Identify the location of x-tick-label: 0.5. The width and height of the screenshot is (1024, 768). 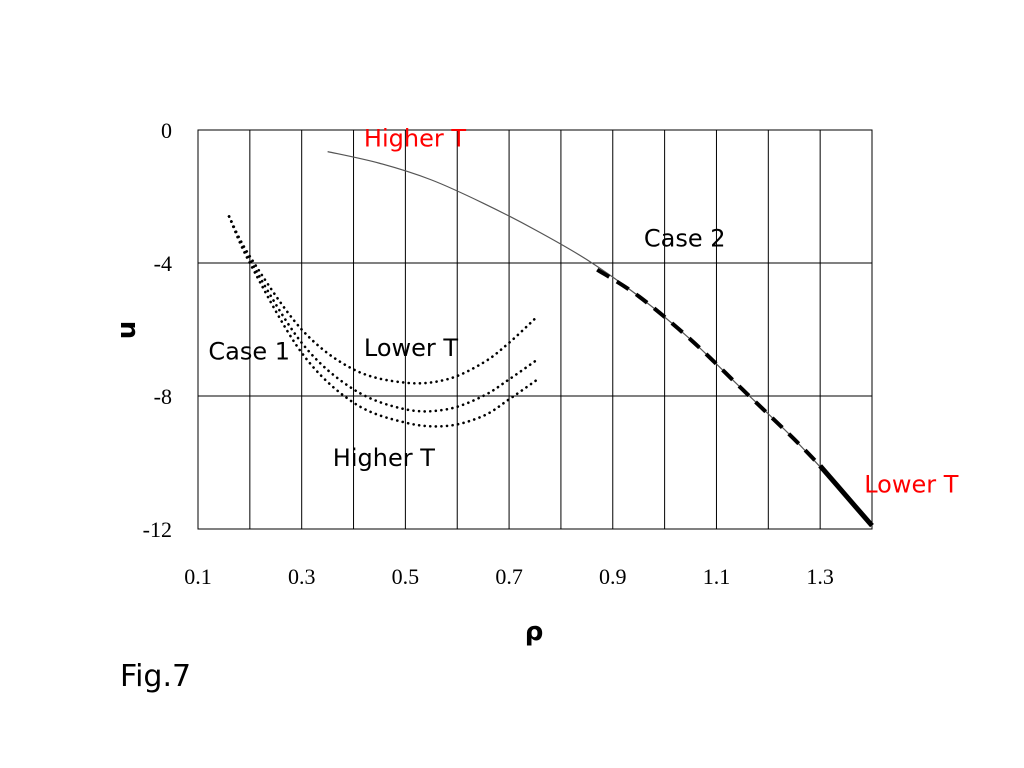
(406, 576).